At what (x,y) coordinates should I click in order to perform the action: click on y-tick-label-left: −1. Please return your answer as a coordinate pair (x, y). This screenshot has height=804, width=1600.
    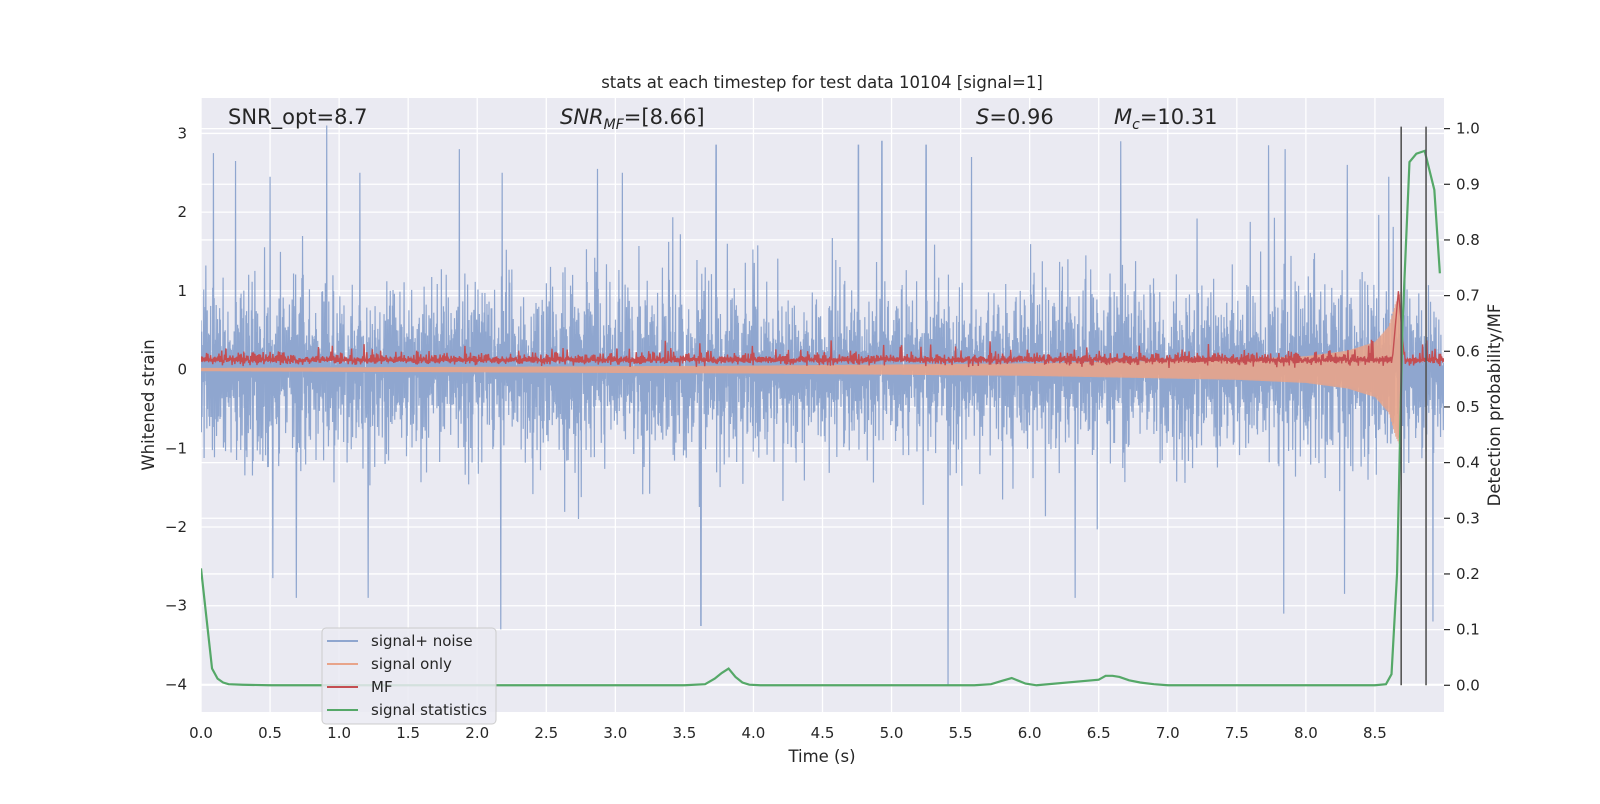
    Looking at the image, I should click on (176, 448).